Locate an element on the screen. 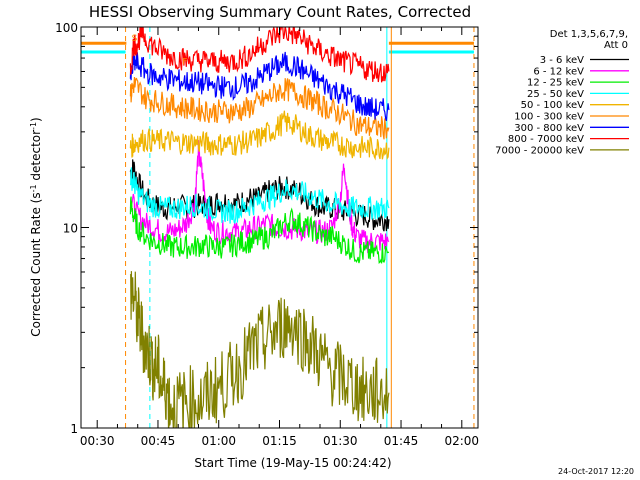 Image resolution: width=640 pixels, height=480 pixels. x-tick-label: 00:30 is located at coordinates (97, 441).